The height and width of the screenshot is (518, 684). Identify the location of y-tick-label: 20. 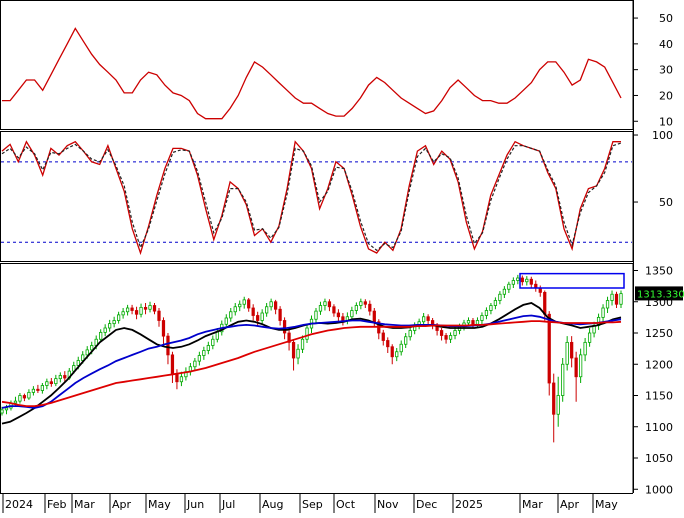
(666, 95).